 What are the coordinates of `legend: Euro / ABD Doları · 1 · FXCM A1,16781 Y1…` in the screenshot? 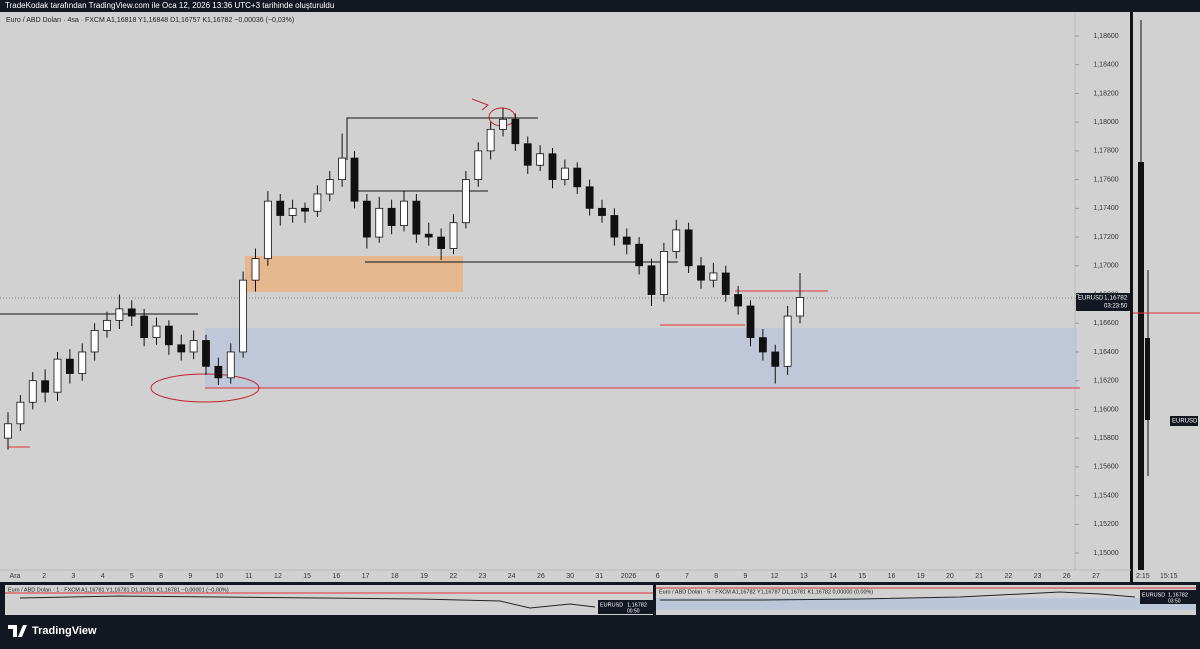 It's located at (118, 590).